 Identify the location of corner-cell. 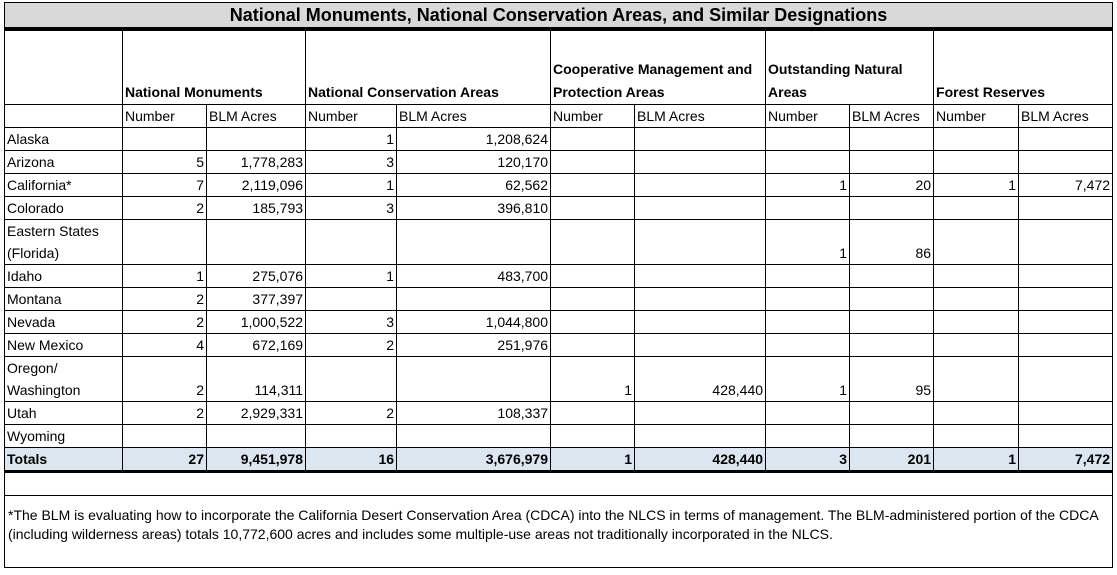
(63, 67).